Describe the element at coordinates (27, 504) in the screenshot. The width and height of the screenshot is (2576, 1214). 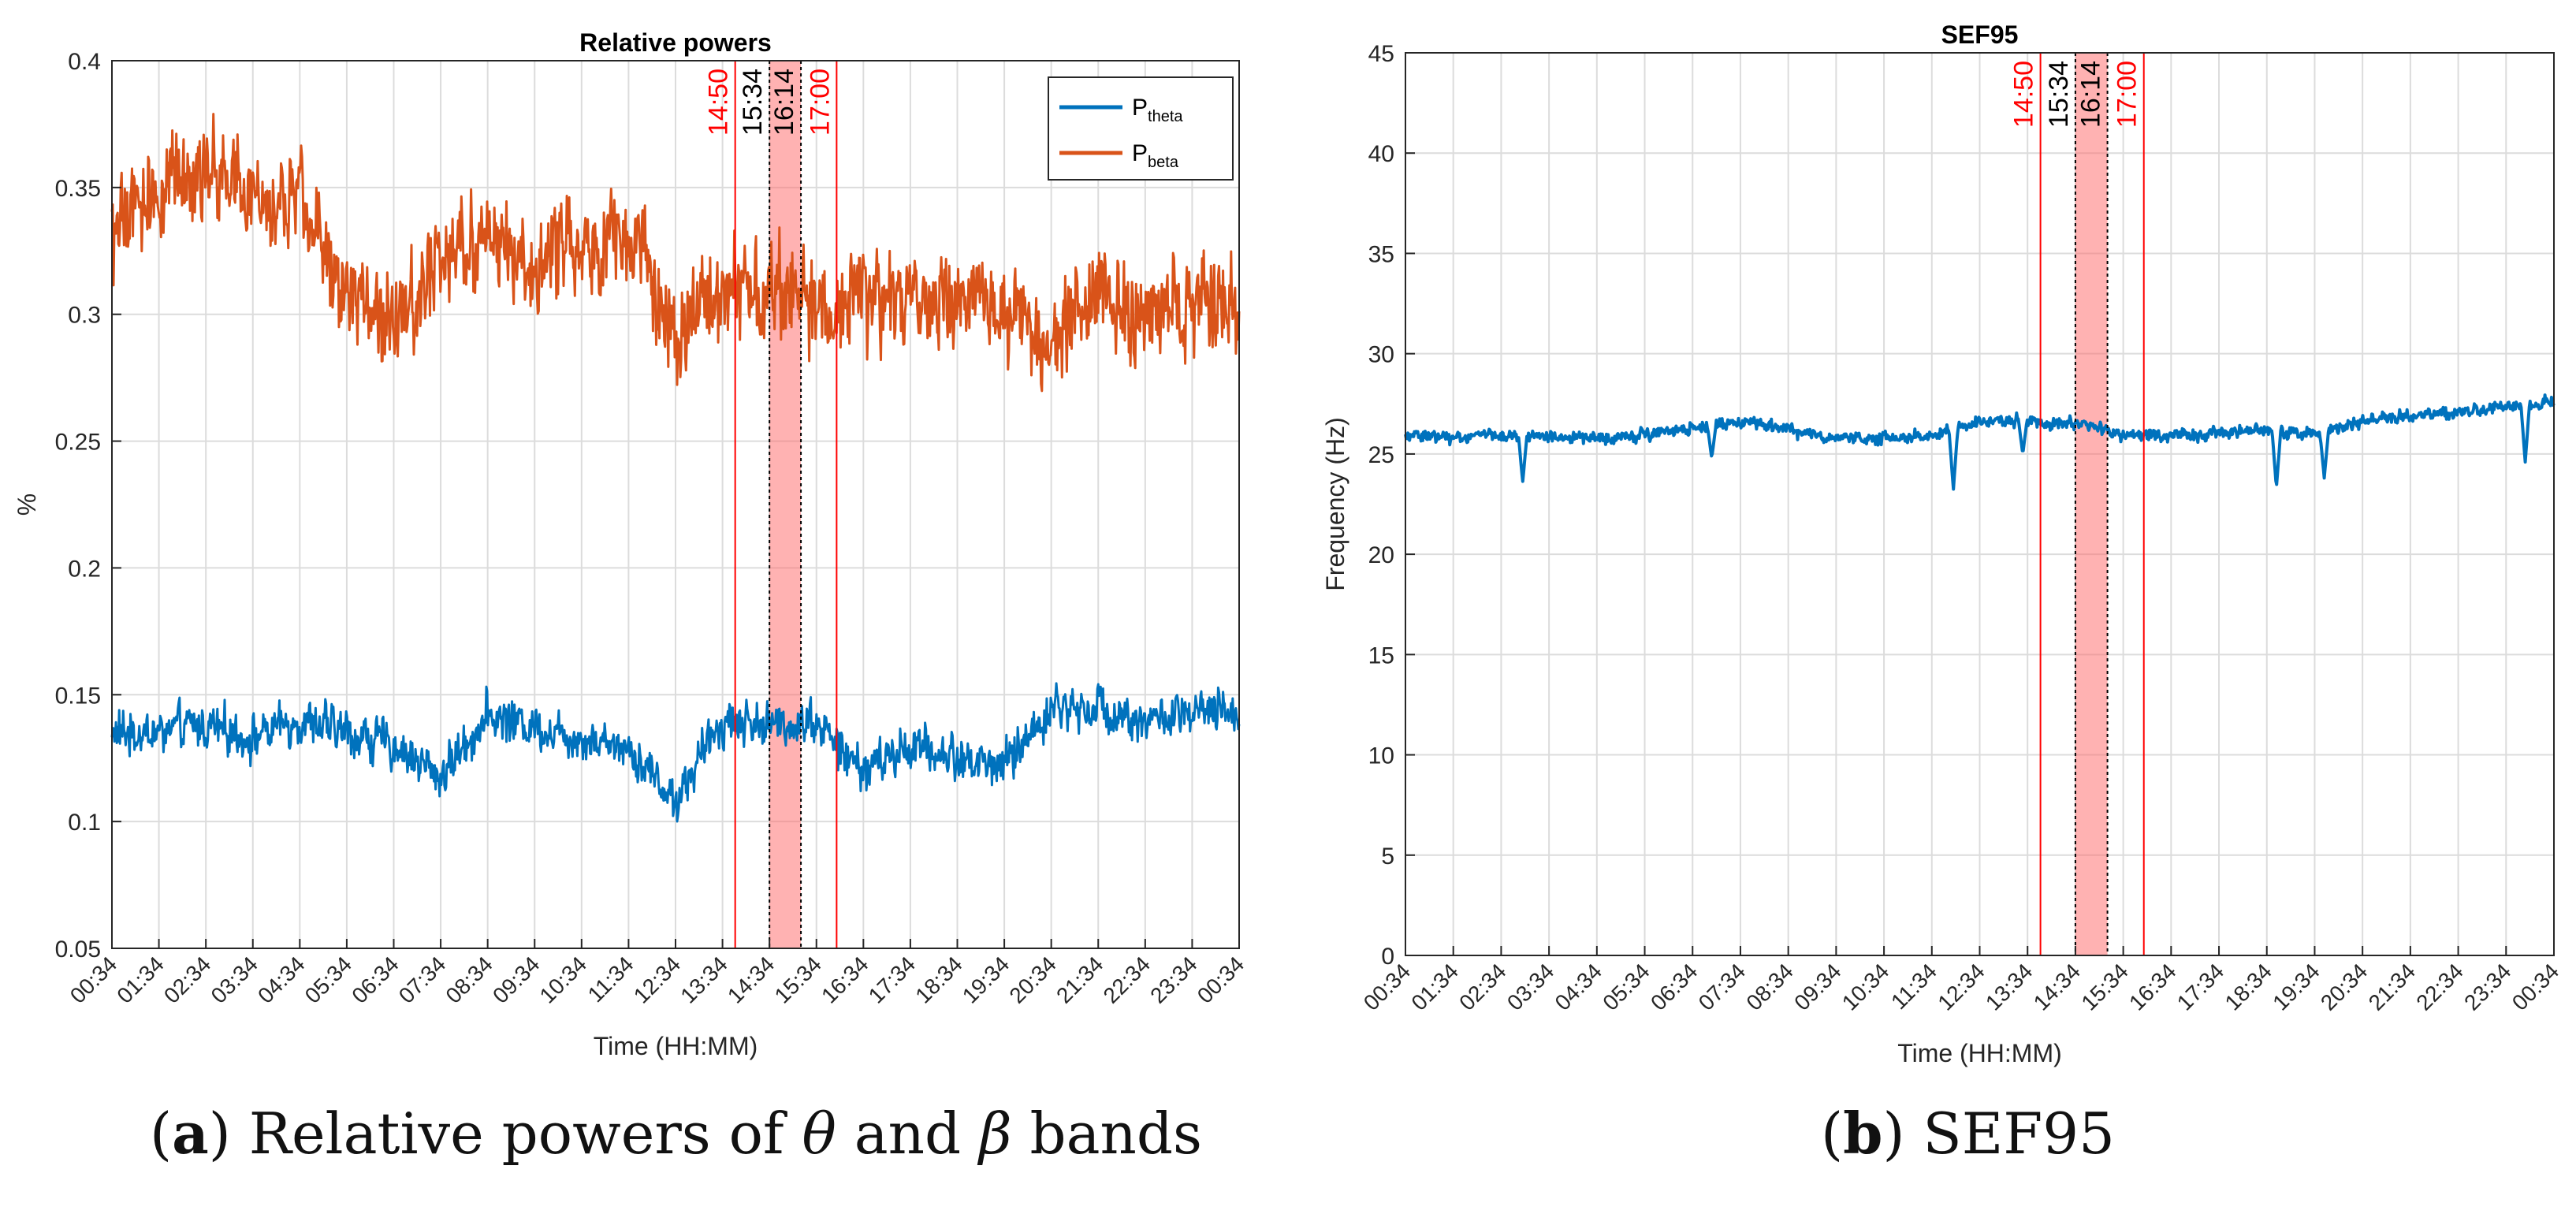
I see `a-ylabel: %` at that location.